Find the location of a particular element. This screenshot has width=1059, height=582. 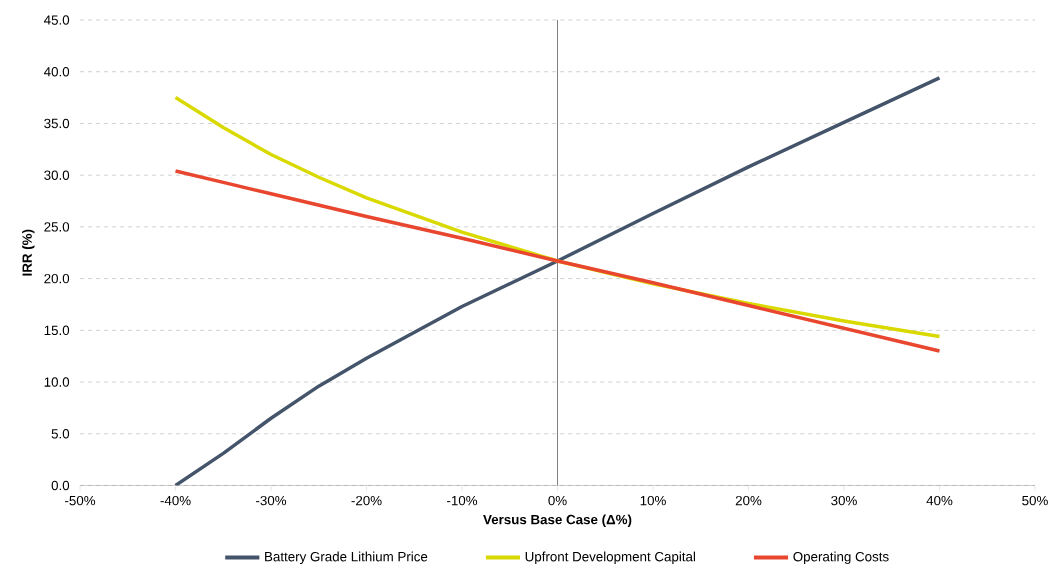

y-axis-title: IRR (%) is located at coordinates (28, 252).